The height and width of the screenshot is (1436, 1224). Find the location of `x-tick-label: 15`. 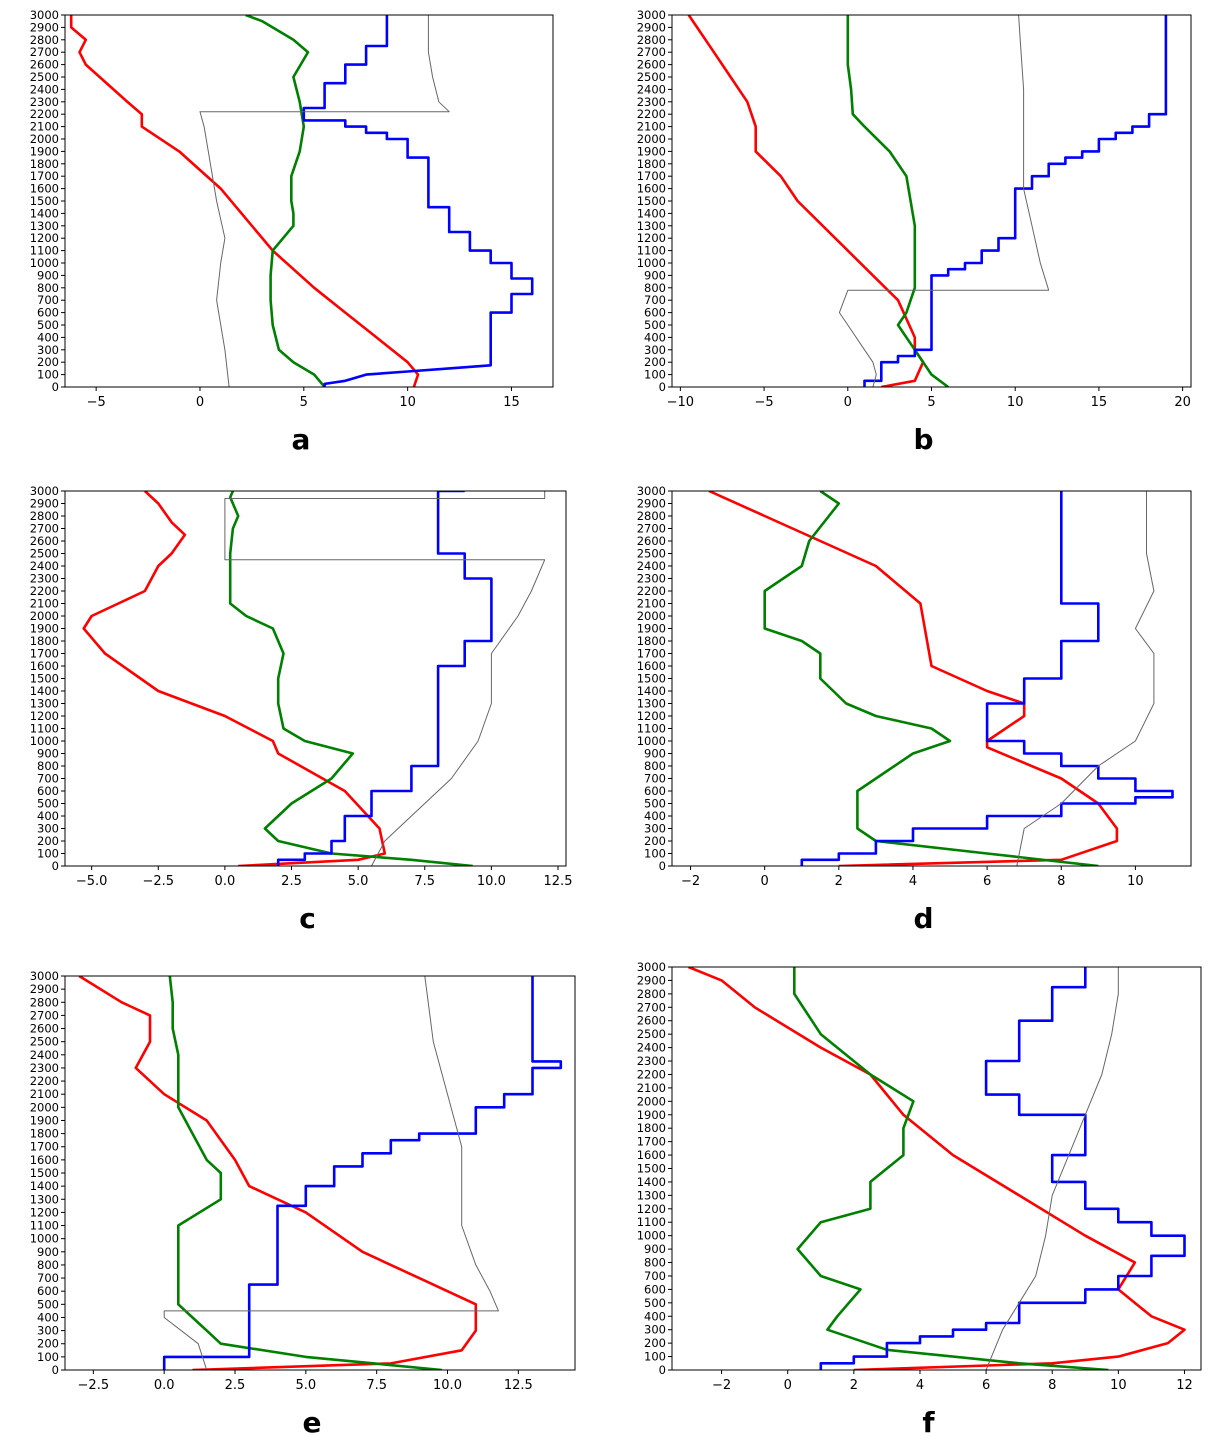

x-tick-label: 15 is located at coordinates (1099, 402).